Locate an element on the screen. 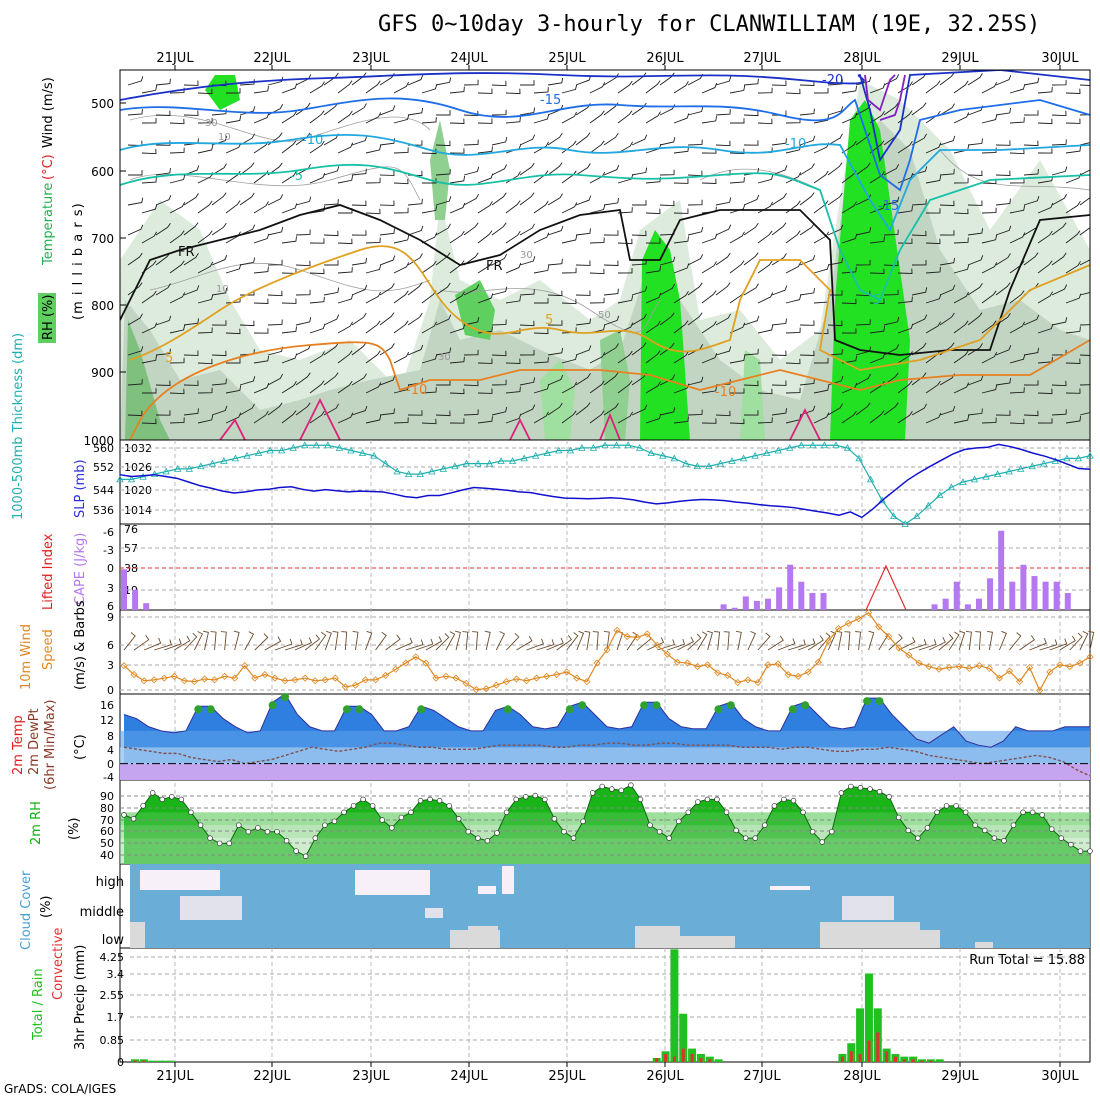 This screenshot has height=1100, width=1100. li-tick-label: 6 is located at coordinates (110, 606).